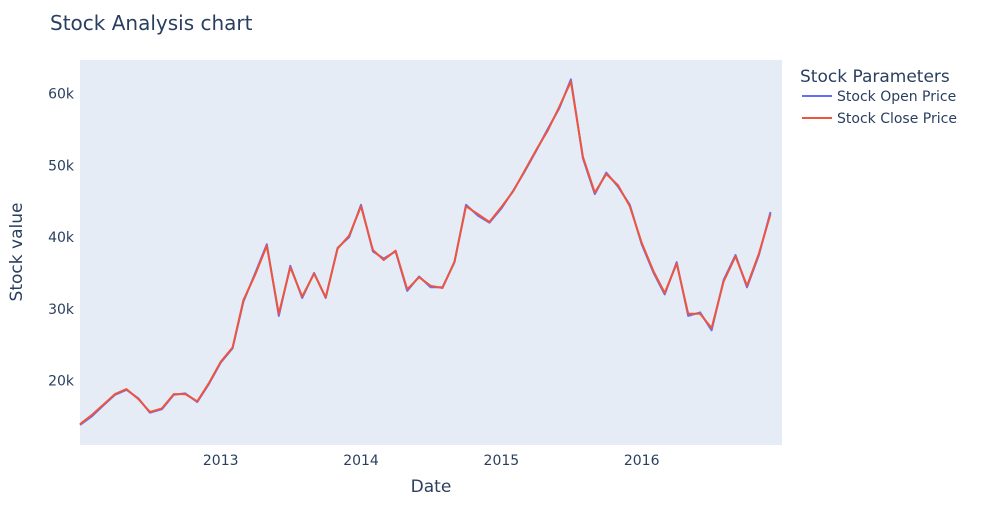  I want to click on y-tick-label: 20k, so click(61, 381).